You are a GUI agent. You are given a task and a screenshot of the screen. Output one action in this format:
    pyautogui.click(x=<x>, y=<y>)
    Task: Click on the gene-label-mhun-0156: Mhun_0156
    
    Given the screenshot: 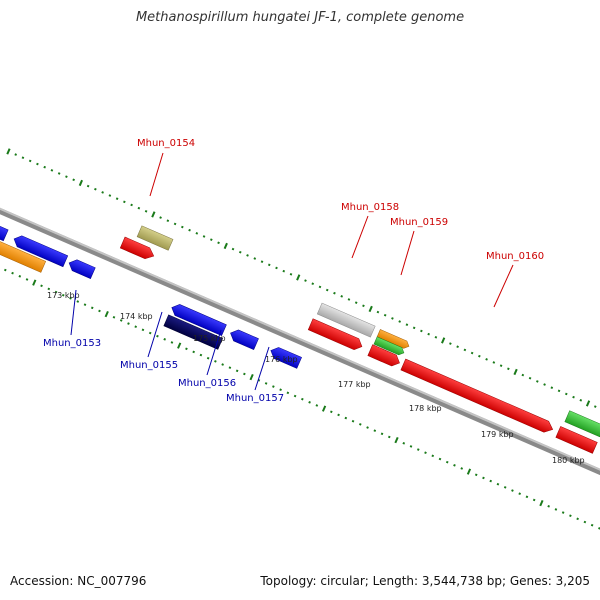 What is the action you would take?
    pyautogui.click(x=207, y=383)
    